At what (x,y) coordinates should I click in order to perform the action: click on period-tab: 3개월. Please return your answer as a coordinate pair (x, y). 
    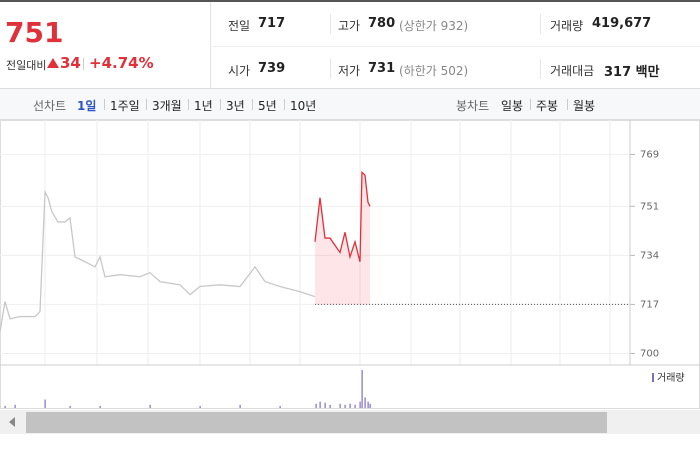
    Looking at the image, I should click on (167, 106).